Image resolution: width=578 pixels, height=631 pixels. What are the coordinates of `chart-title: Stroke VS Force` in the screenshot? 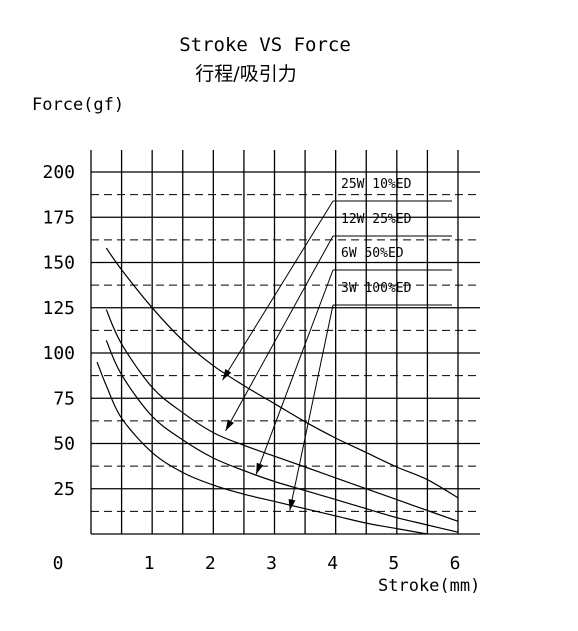 It's located at (265, 45).